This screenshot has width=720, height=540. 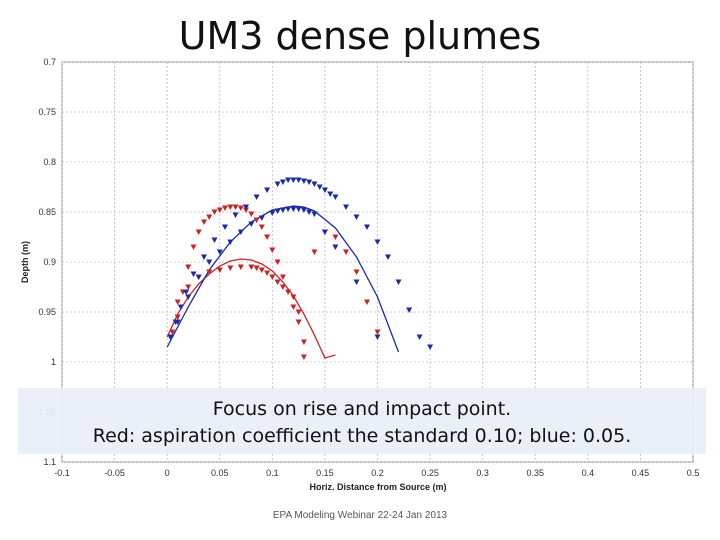 I want to click on y-tick-label: 0.95, so click(x=47, y=312).